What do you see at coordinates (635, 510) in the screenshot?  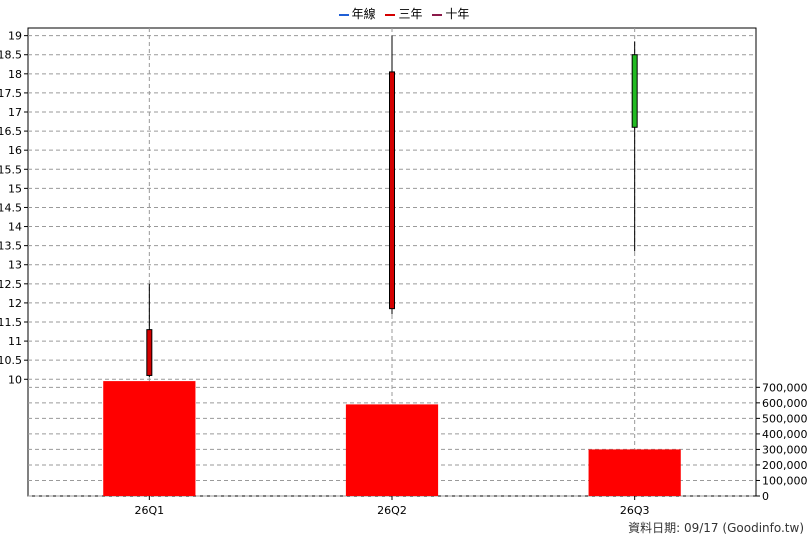 I see `x-tick-label: 26Q3` at bounding box center [635, 510].